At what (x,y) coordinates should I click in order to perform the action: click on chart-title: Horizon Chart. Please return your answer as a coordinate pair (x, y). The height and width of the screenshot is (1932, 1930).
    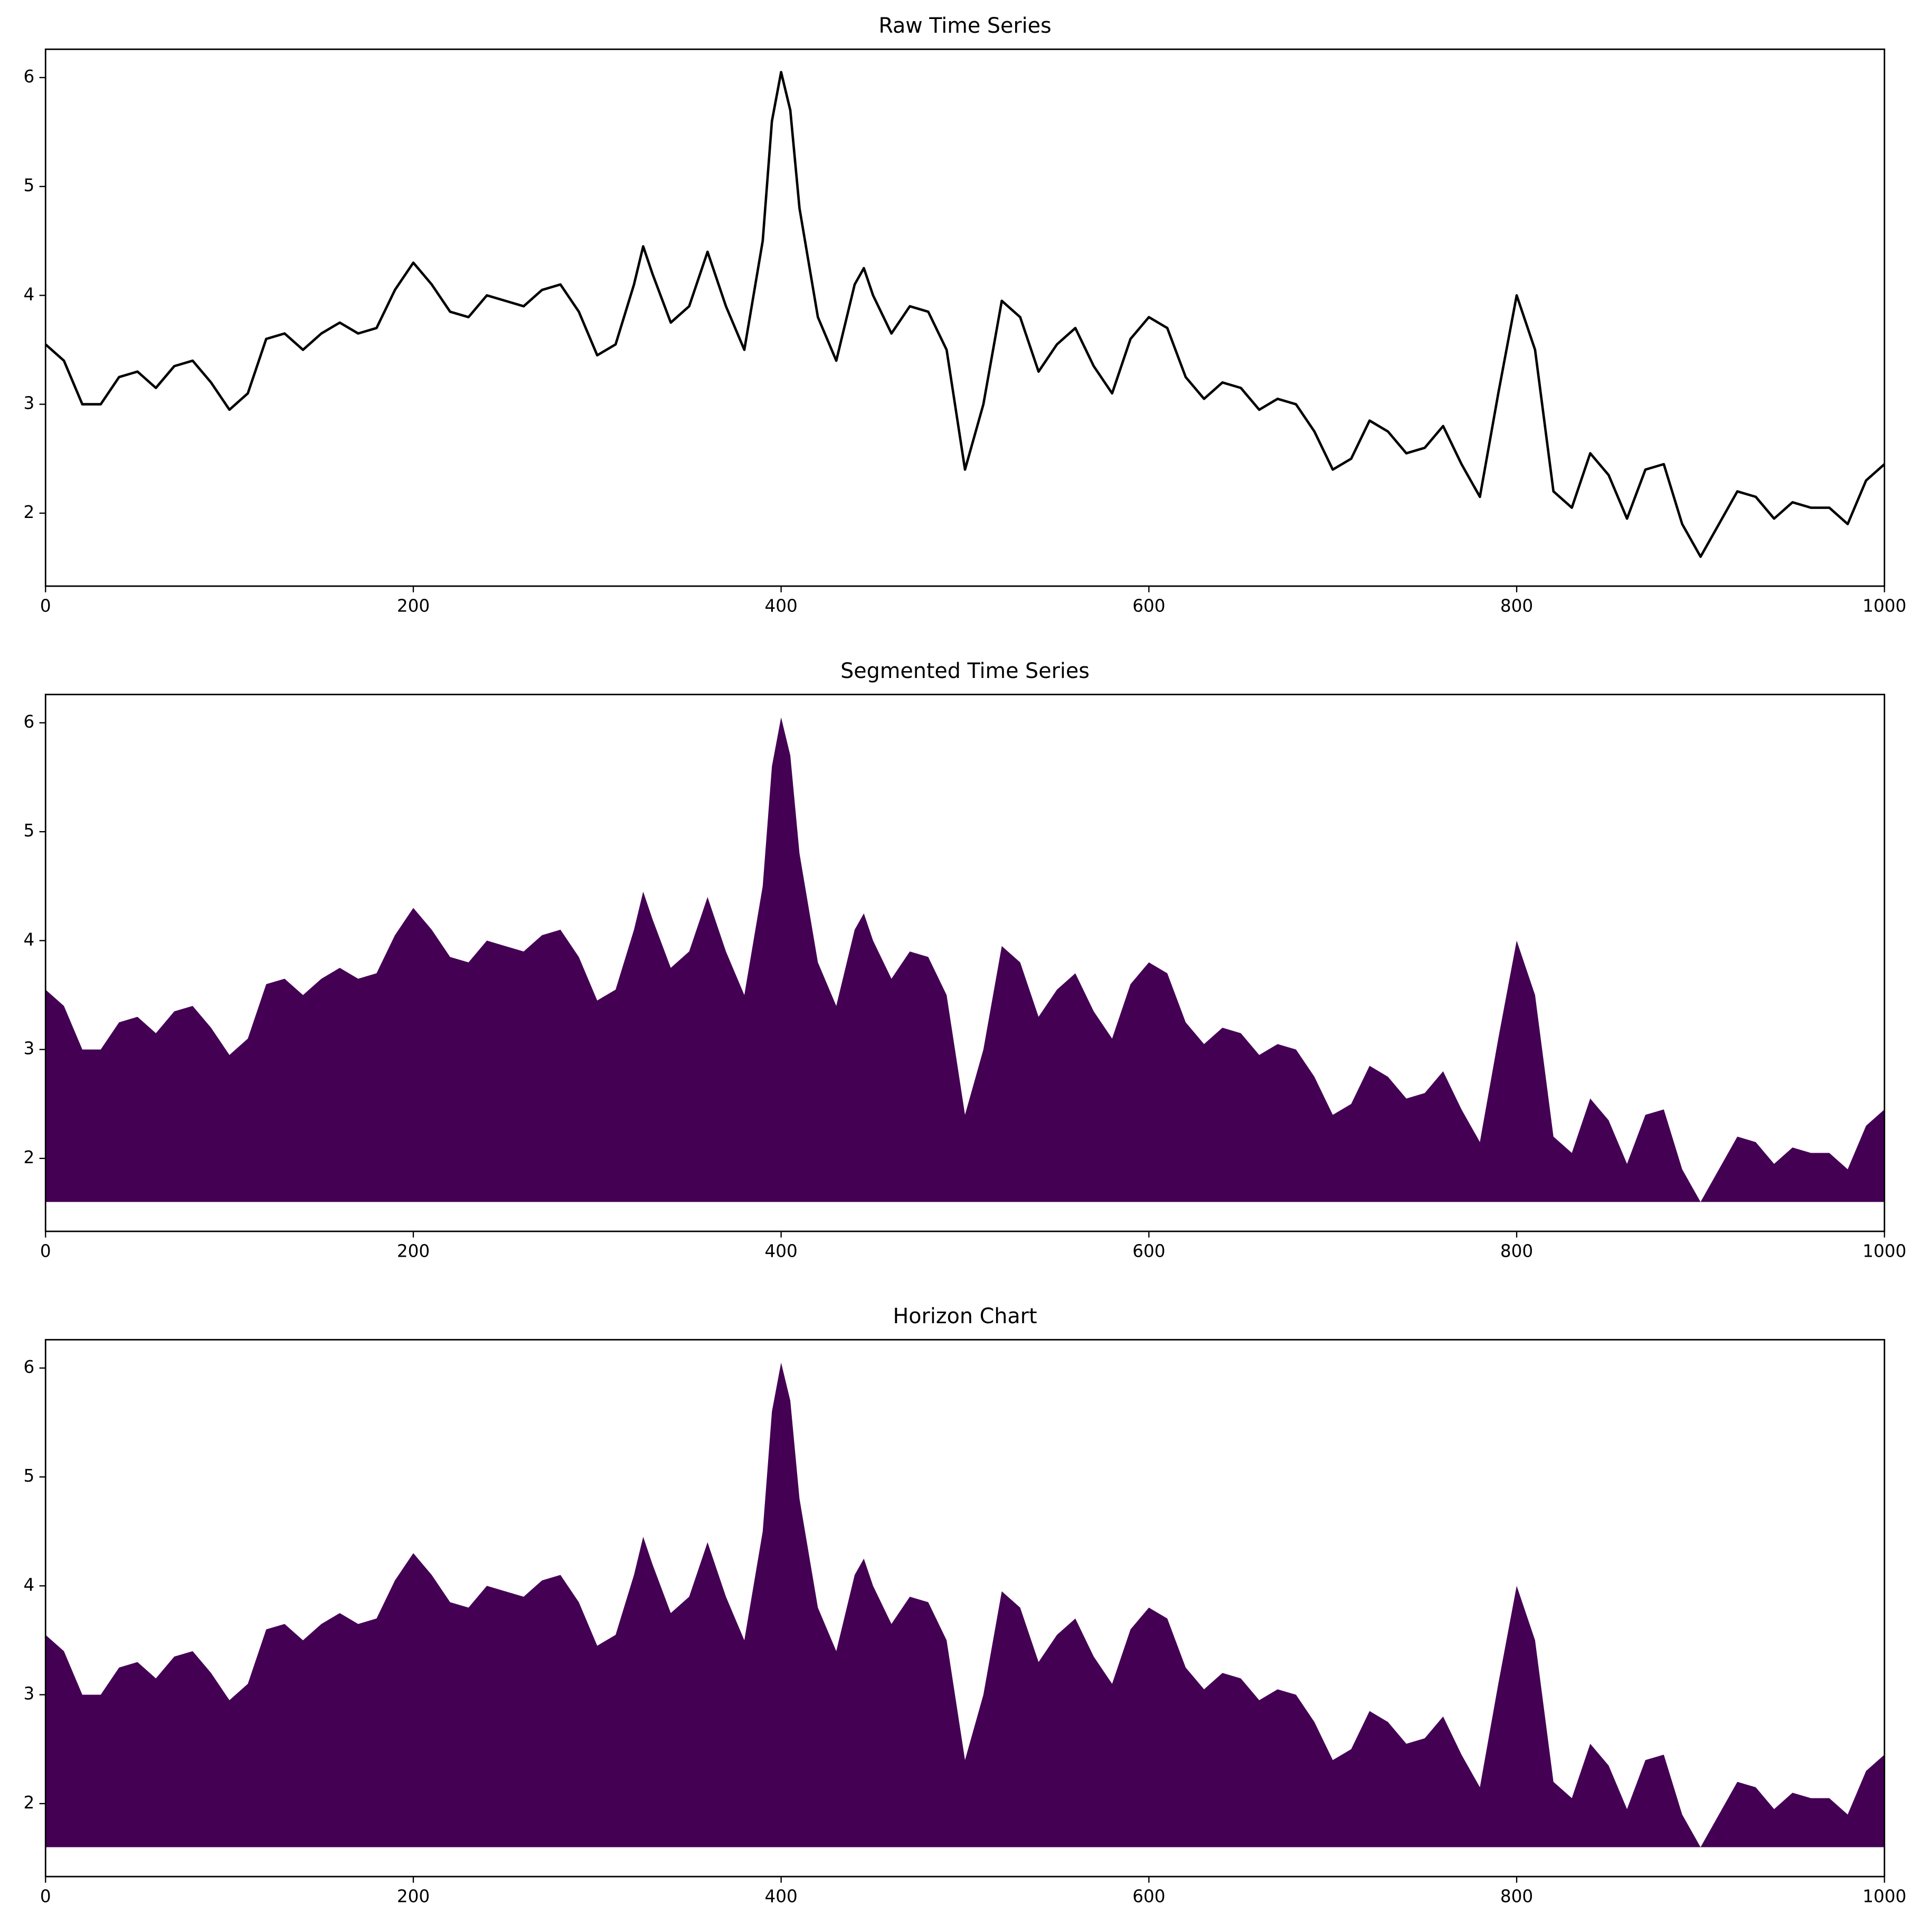
    Looking at the image, I should click on (965, 1316).